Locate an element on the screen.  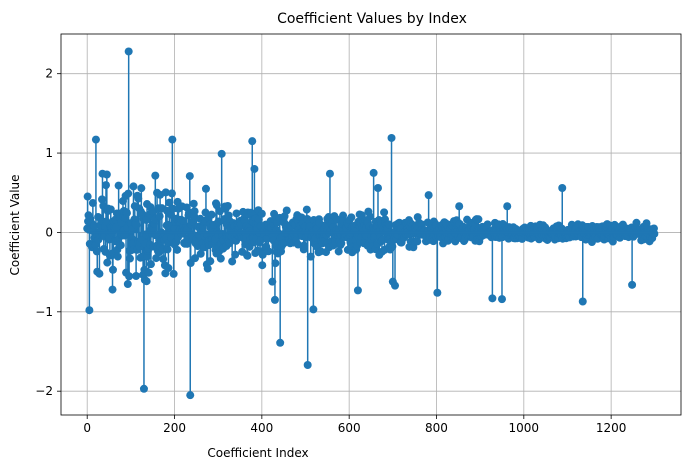
y-tick-label: 2 is located at coordinates (49, 74).